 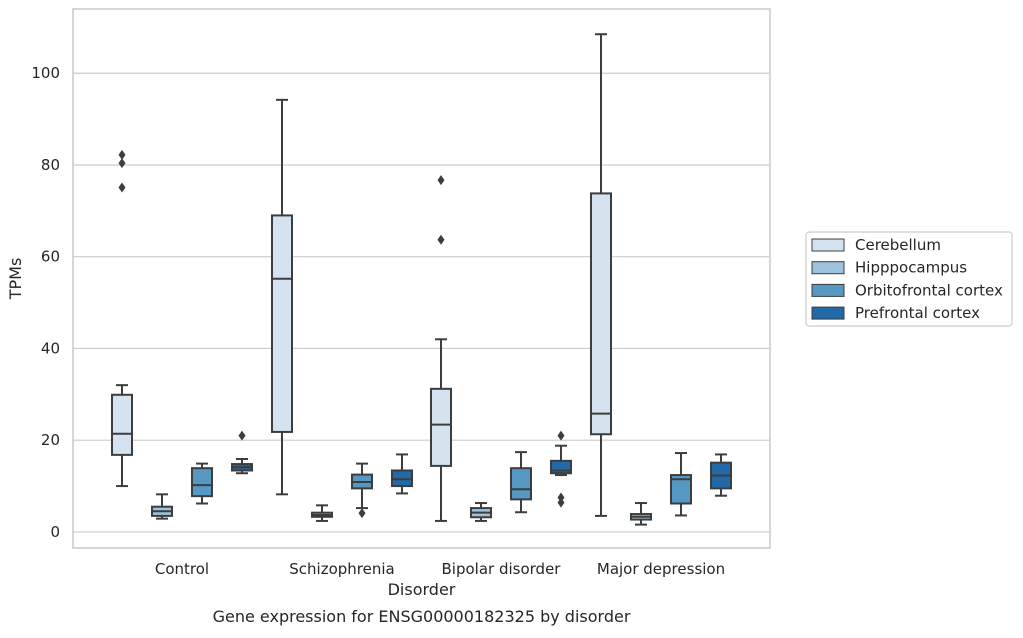 What do you see at coordinates (661, 569) in the screenshot?
I see `x-tick-label: Major depression` at bounding box center [661, 569].